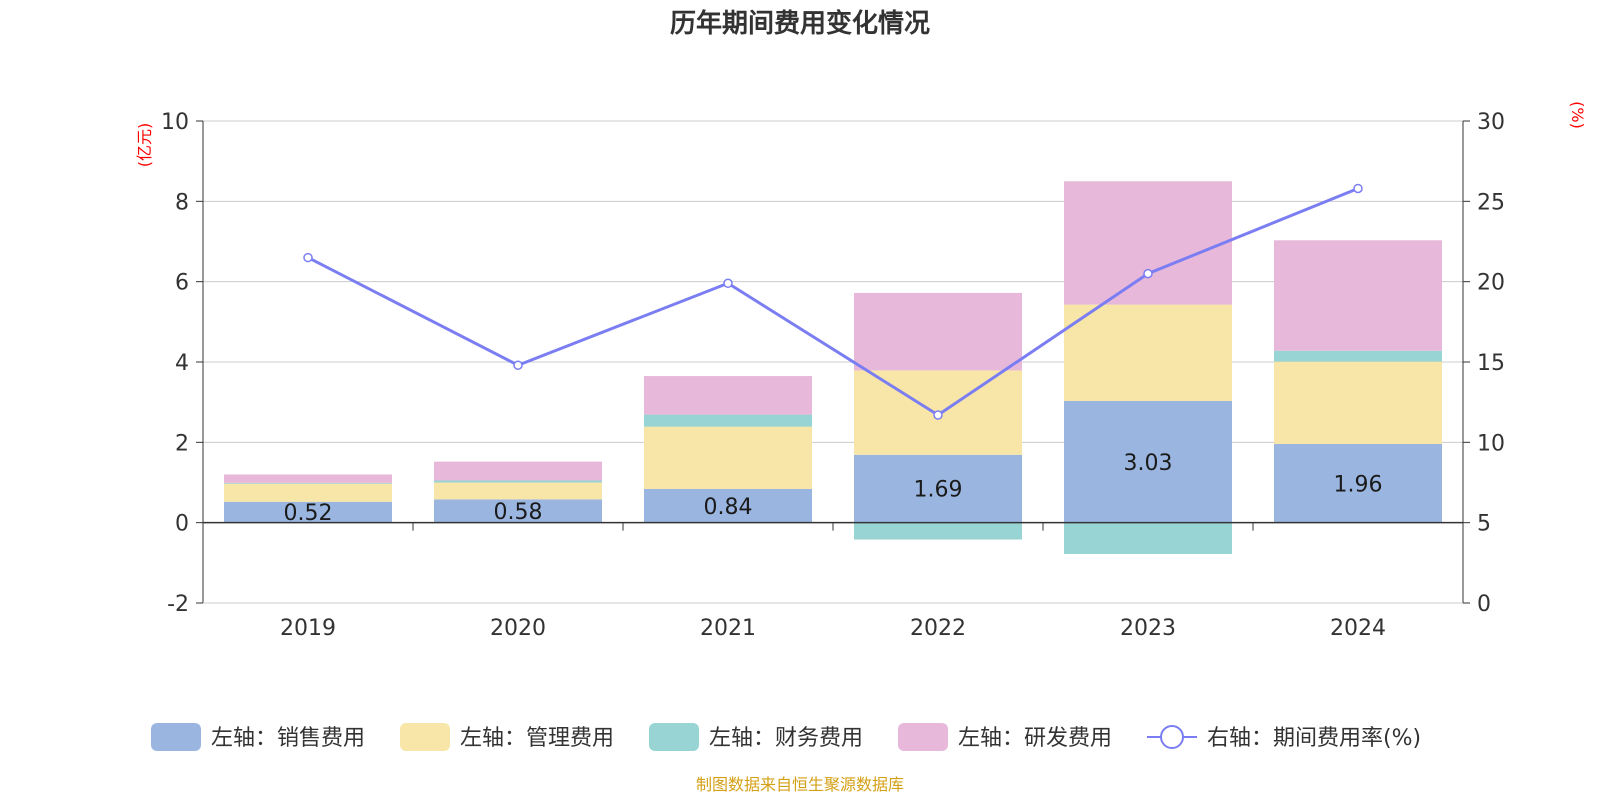 The width and height of the screenshot is (1600, 800). What do you see at coordinates (518, 491) in the screenshot?
I see `bar-2-2020` at bounding box center [518, 491].